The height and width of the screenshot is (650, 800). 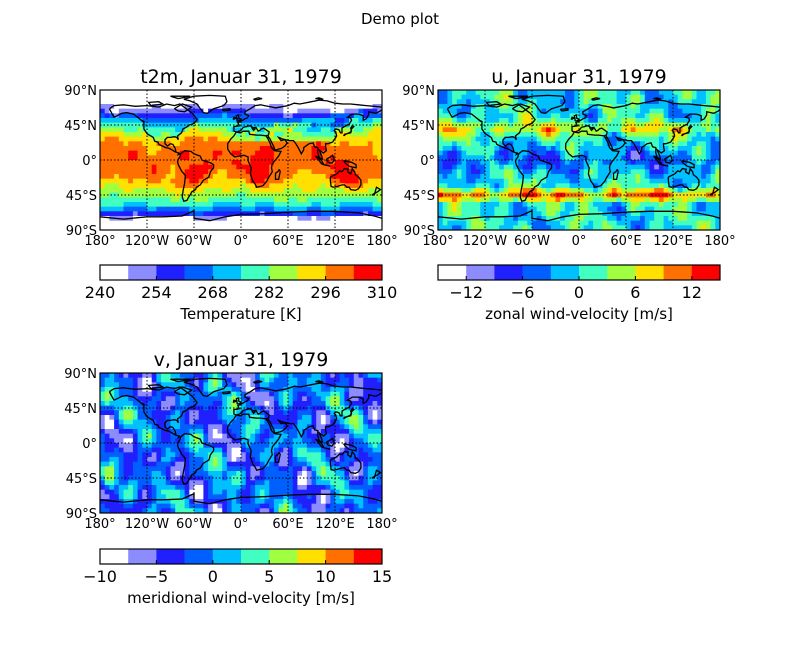 What do you see at coordinates (485, 241) in the screenshot?
I see `lon-tick-label: 120°W` at bounding box center [485, 241].